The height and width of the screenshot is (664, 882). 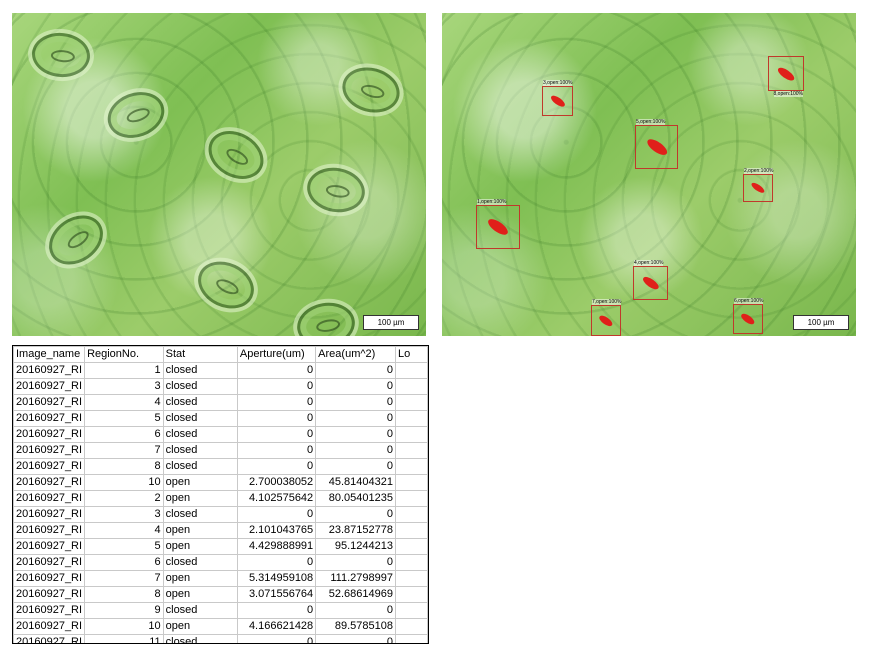 What do you see at coordinates (276, 482) in the screenshot?
I see `cell-aperture: 2.700038052` at bounding box center [276, 482].